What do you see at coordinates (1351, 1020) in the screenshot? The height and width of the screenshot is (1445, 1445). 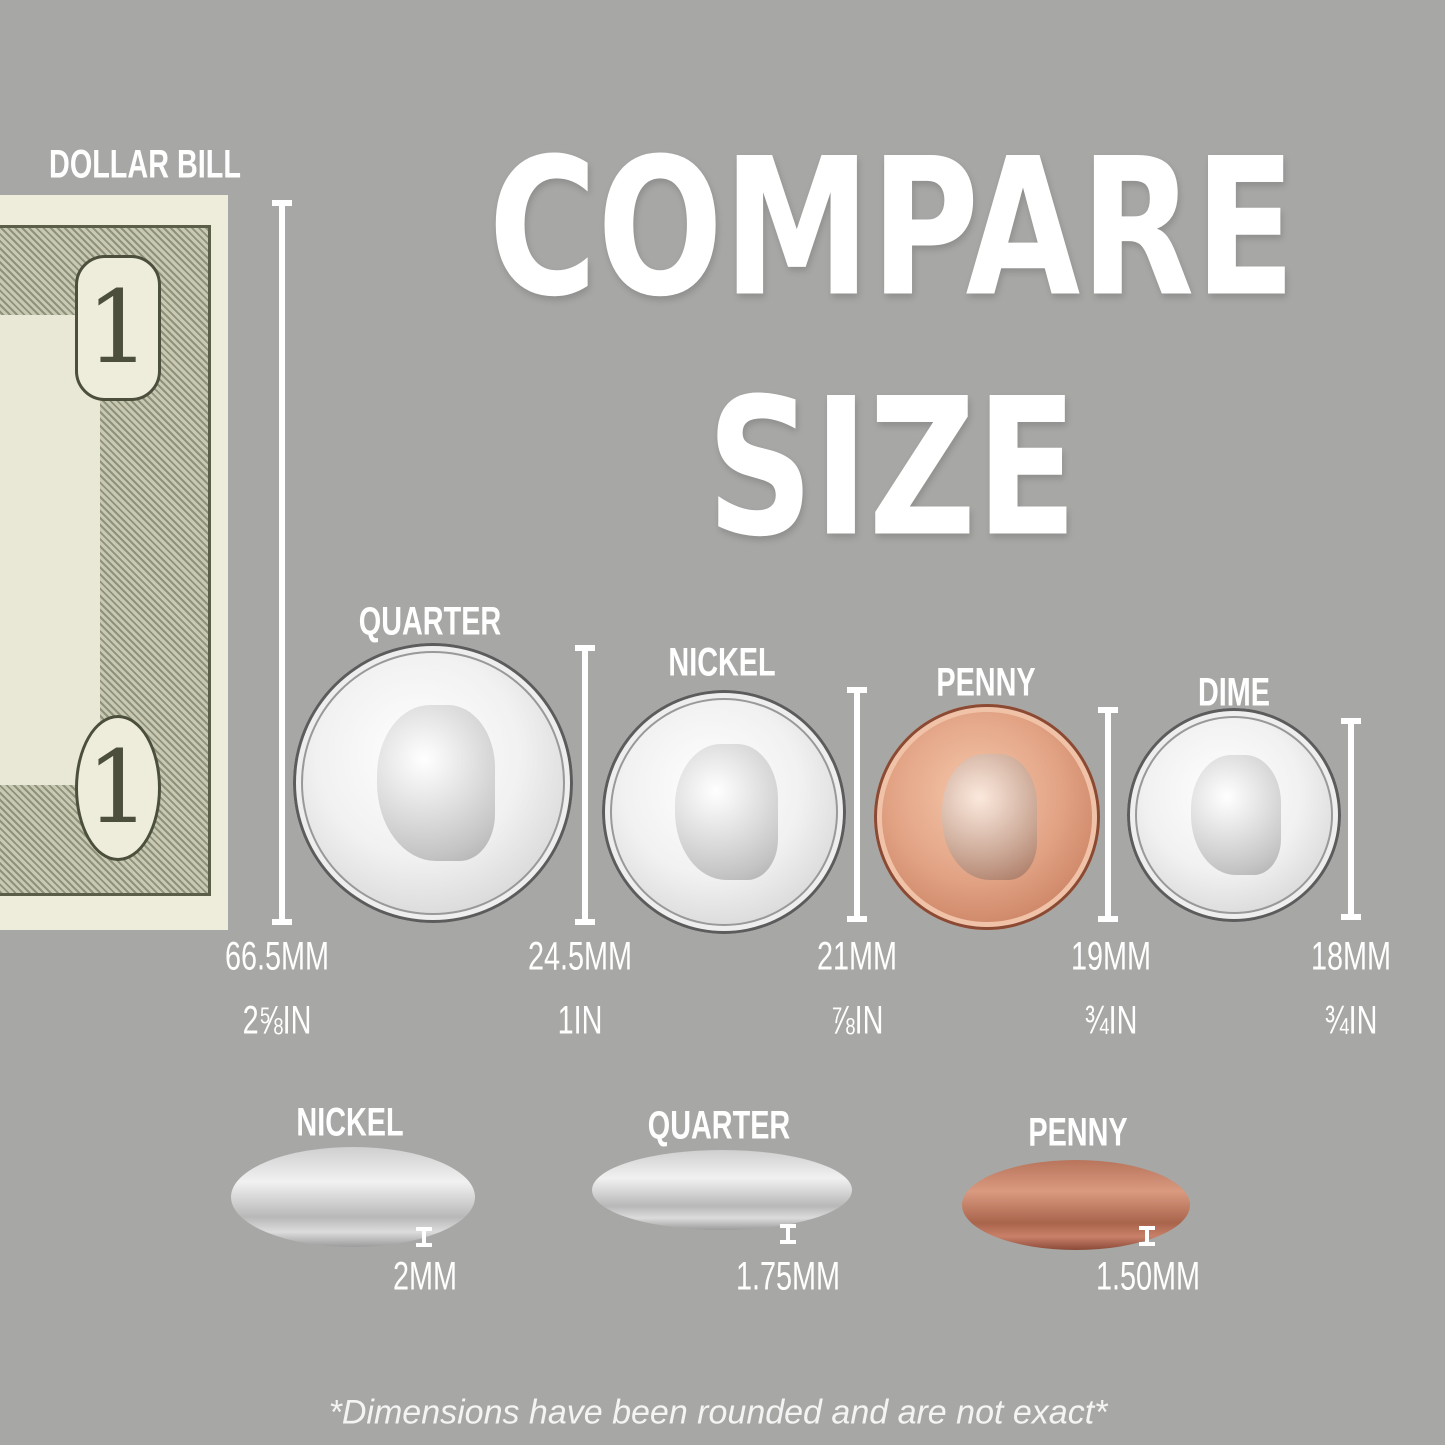 I see `dime-in: ¾IN` at bounding box center [1351, 1020].